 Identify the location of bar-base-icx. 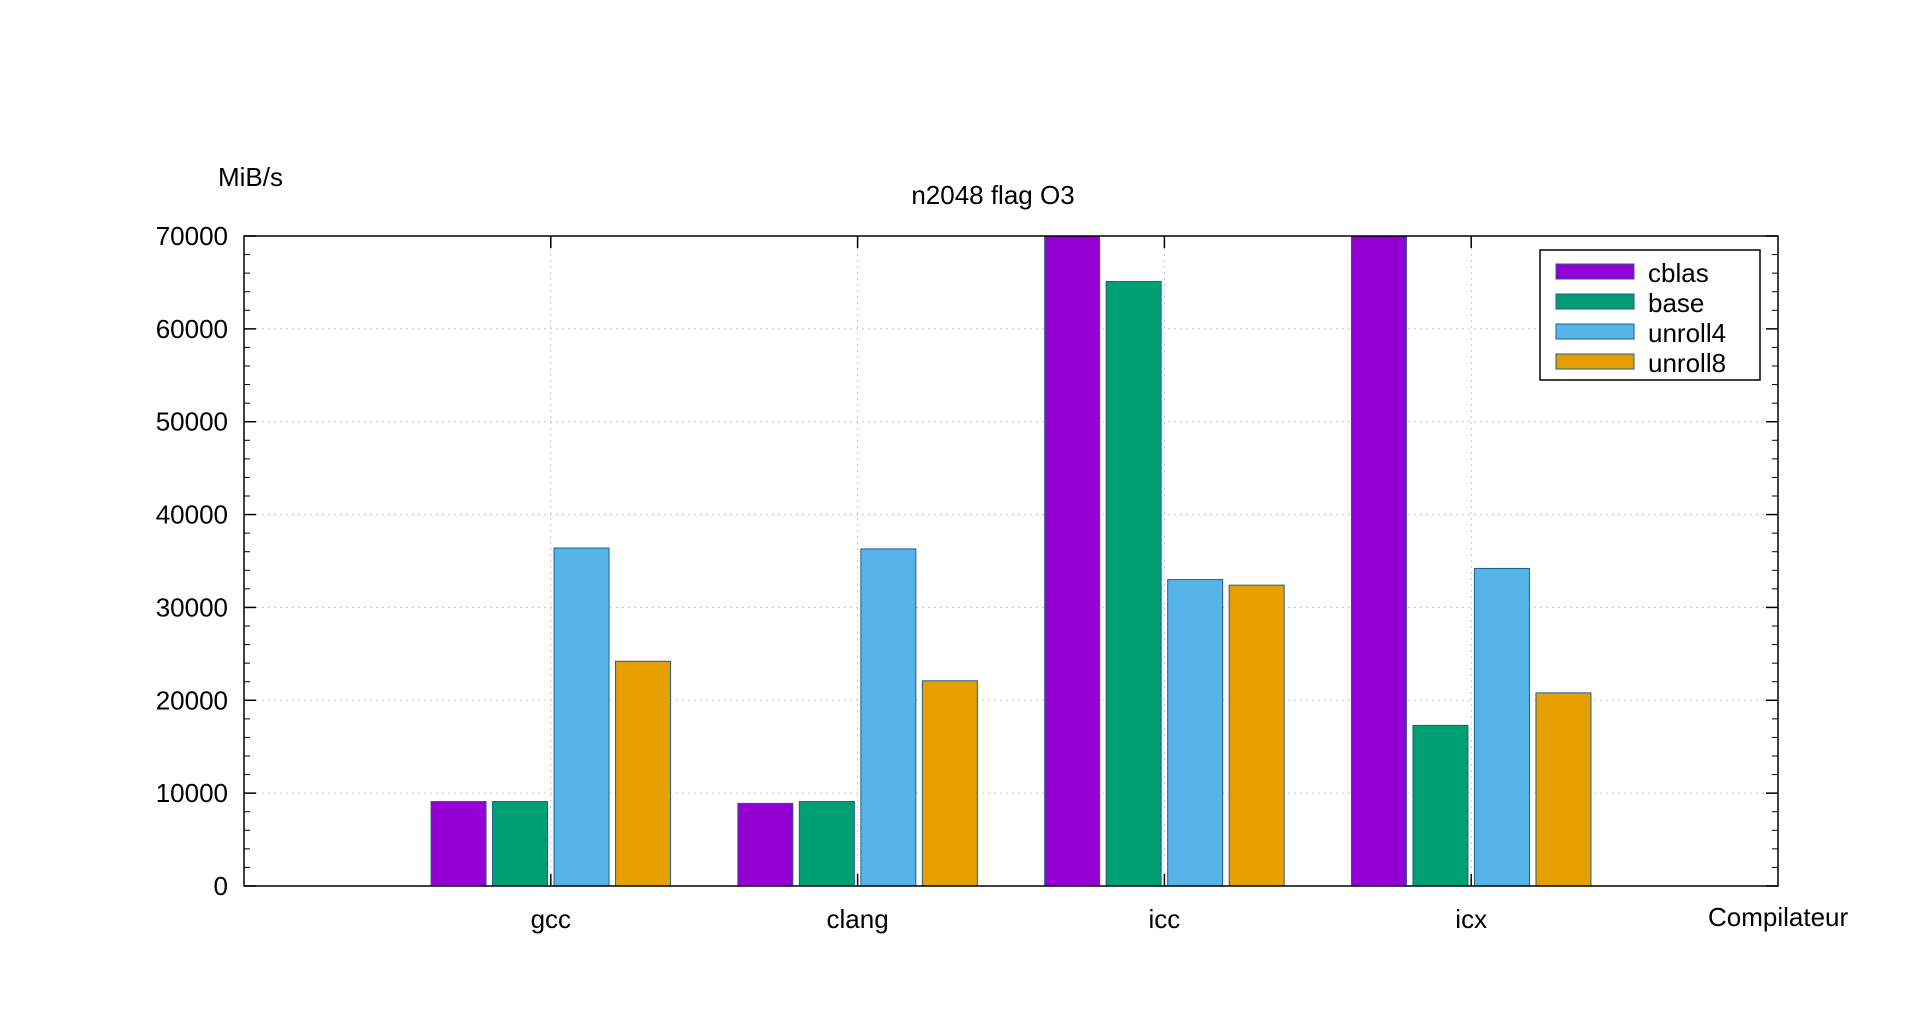
(1440, 805).